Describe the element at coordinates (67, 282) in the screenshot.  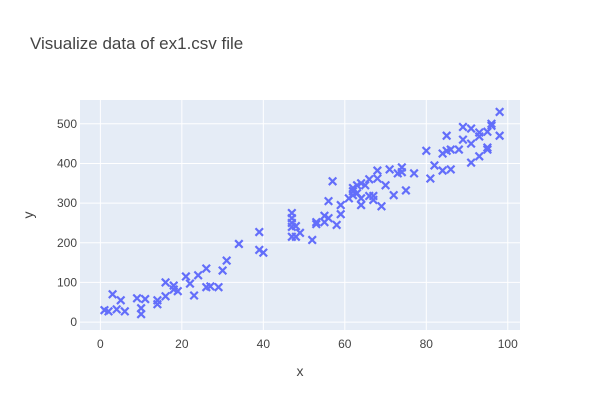
I see `y-tick-label: 100` at that location.